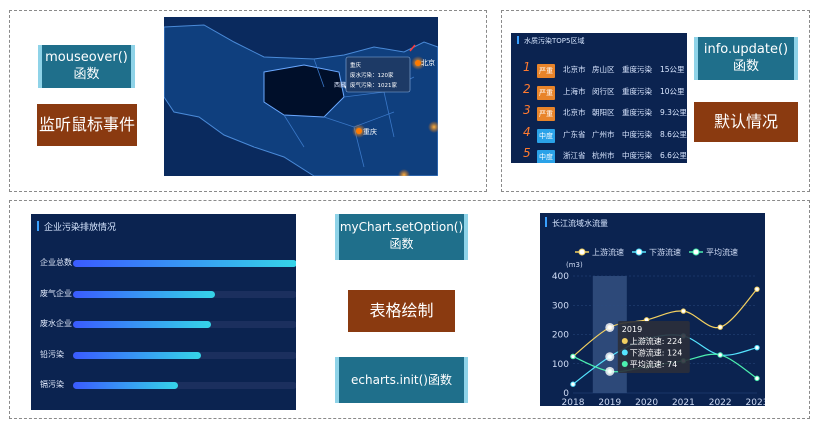  Describe the element at coordinates (428, 62) in the screenshot. I see `label-beijing: 北京` at that location.